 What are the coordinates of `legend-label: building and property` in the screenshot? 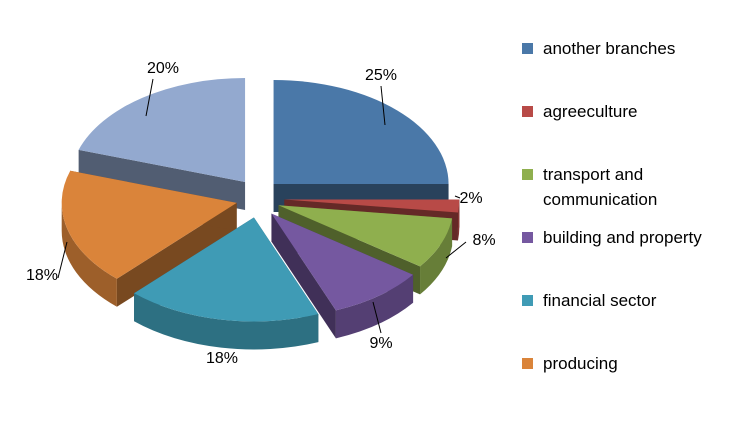 It's located at (622, 237).